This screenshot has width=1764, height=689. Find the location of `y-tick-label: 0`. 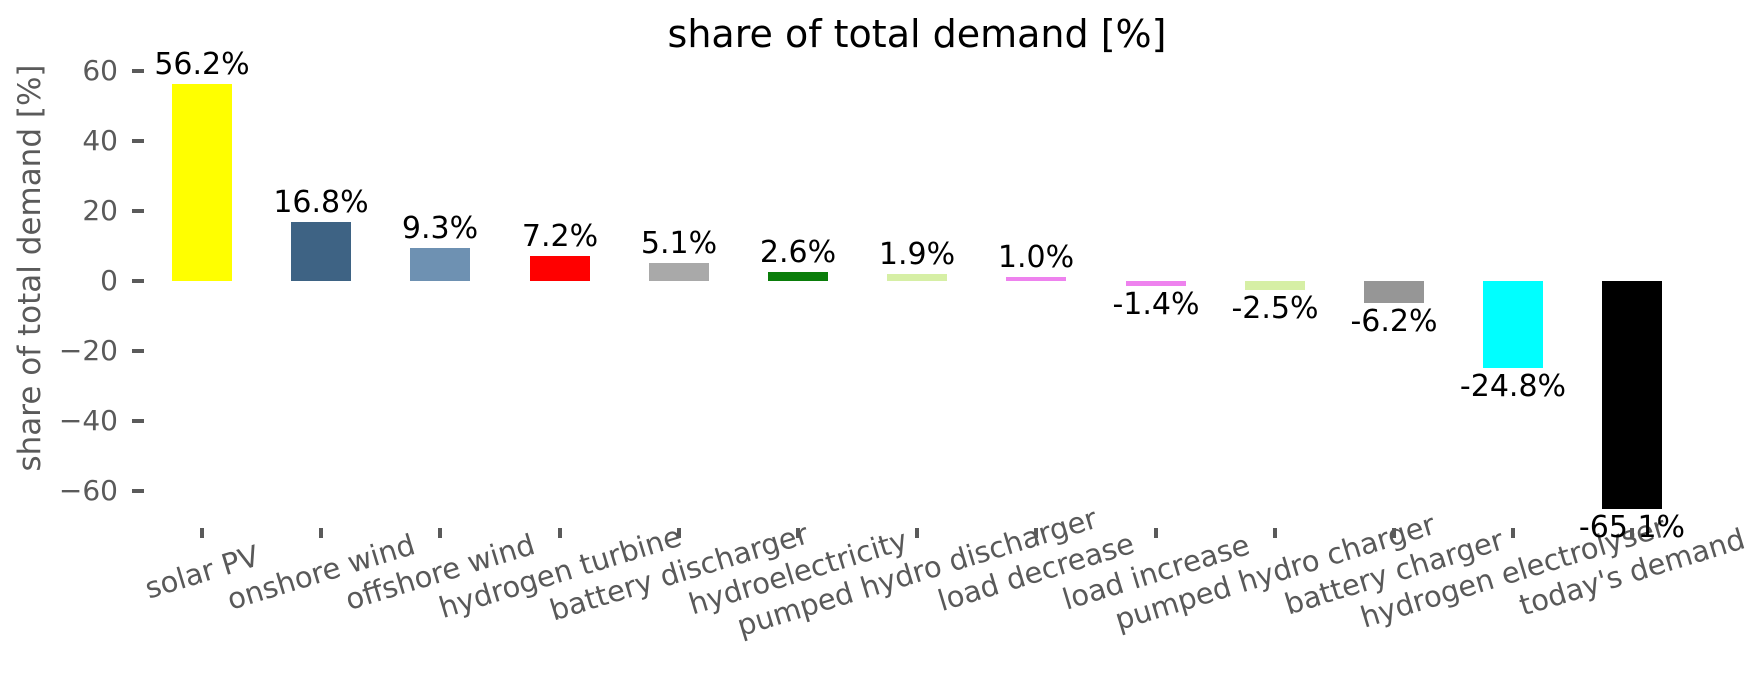

y-tick-label: 0 is located at coordinates (109, 280).